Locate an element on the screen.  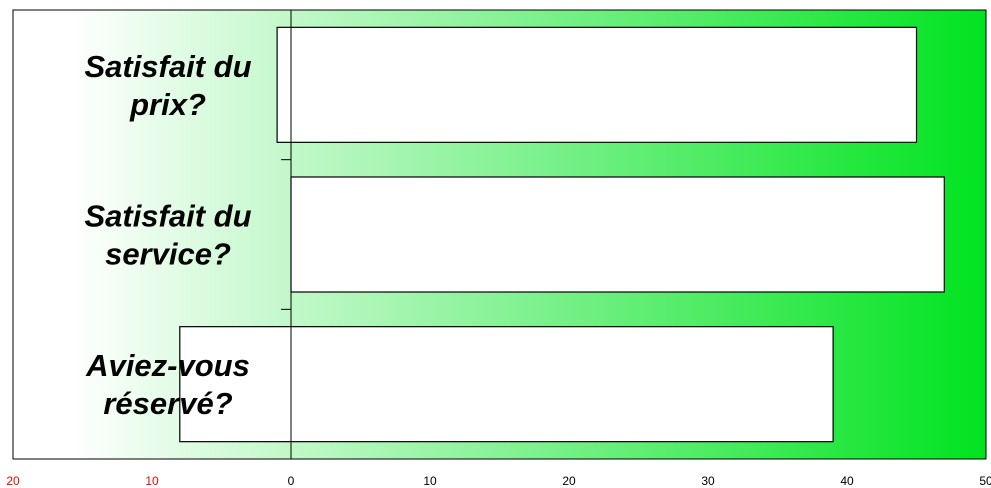
x-axis-ticks: 20 10 0 10 20 30 40 50 is located at coordinates (498, 481).